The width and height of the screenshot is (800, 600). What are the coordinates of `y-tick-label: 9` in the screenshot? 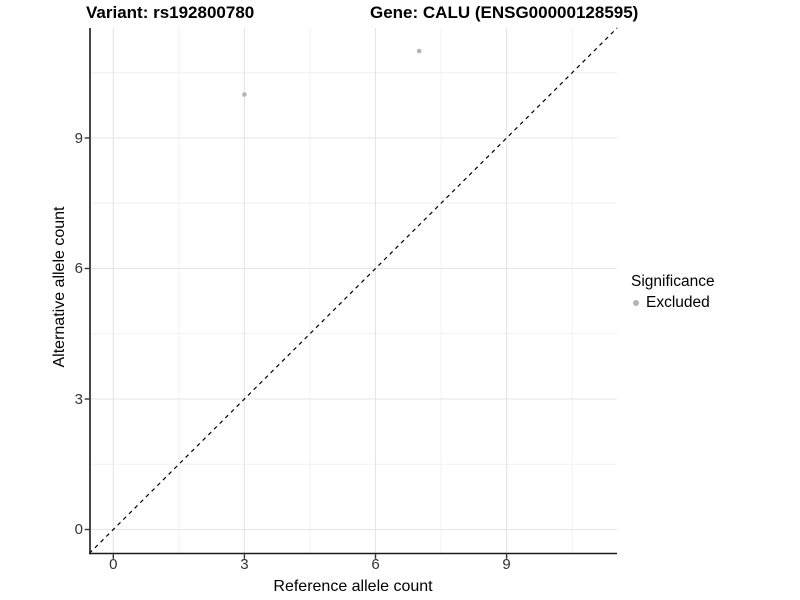 It's located at (78, 138).